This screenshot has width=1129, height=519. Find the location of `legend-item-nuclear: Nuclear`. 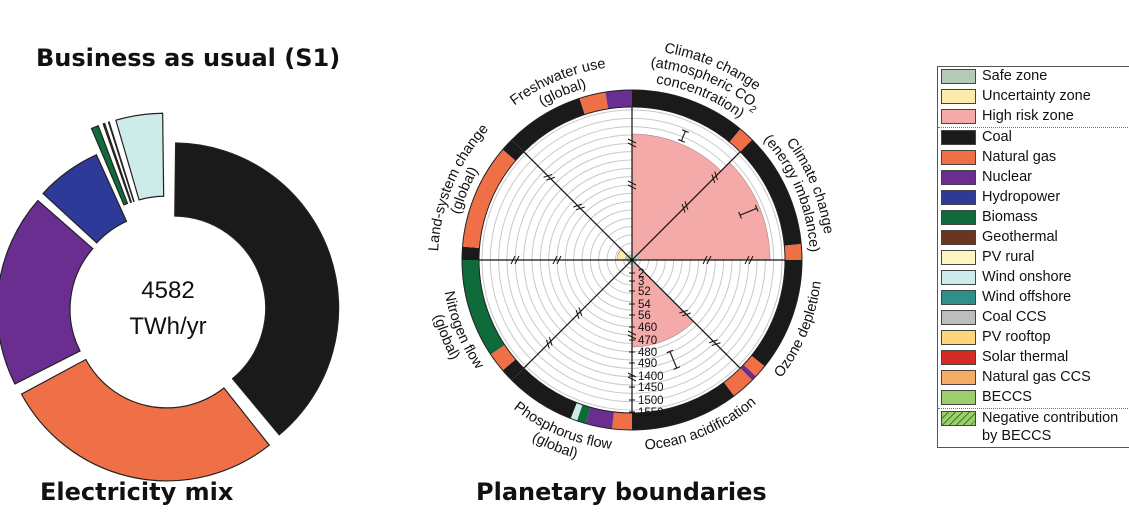

legend-item-nuclear: Nuclear is located at coordinates (1033, 178).